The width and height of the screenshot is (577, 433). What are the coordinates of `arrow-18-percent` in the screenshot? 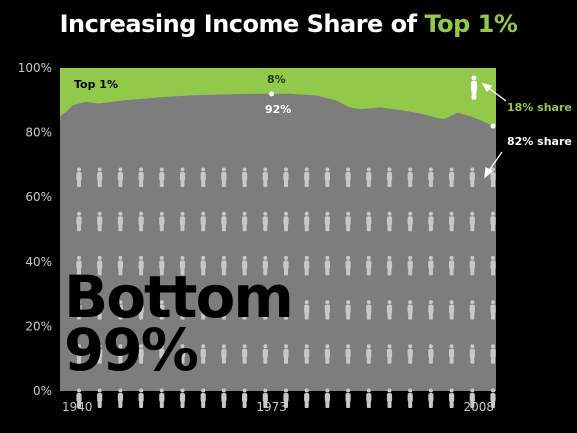 It's located at (494, 92).